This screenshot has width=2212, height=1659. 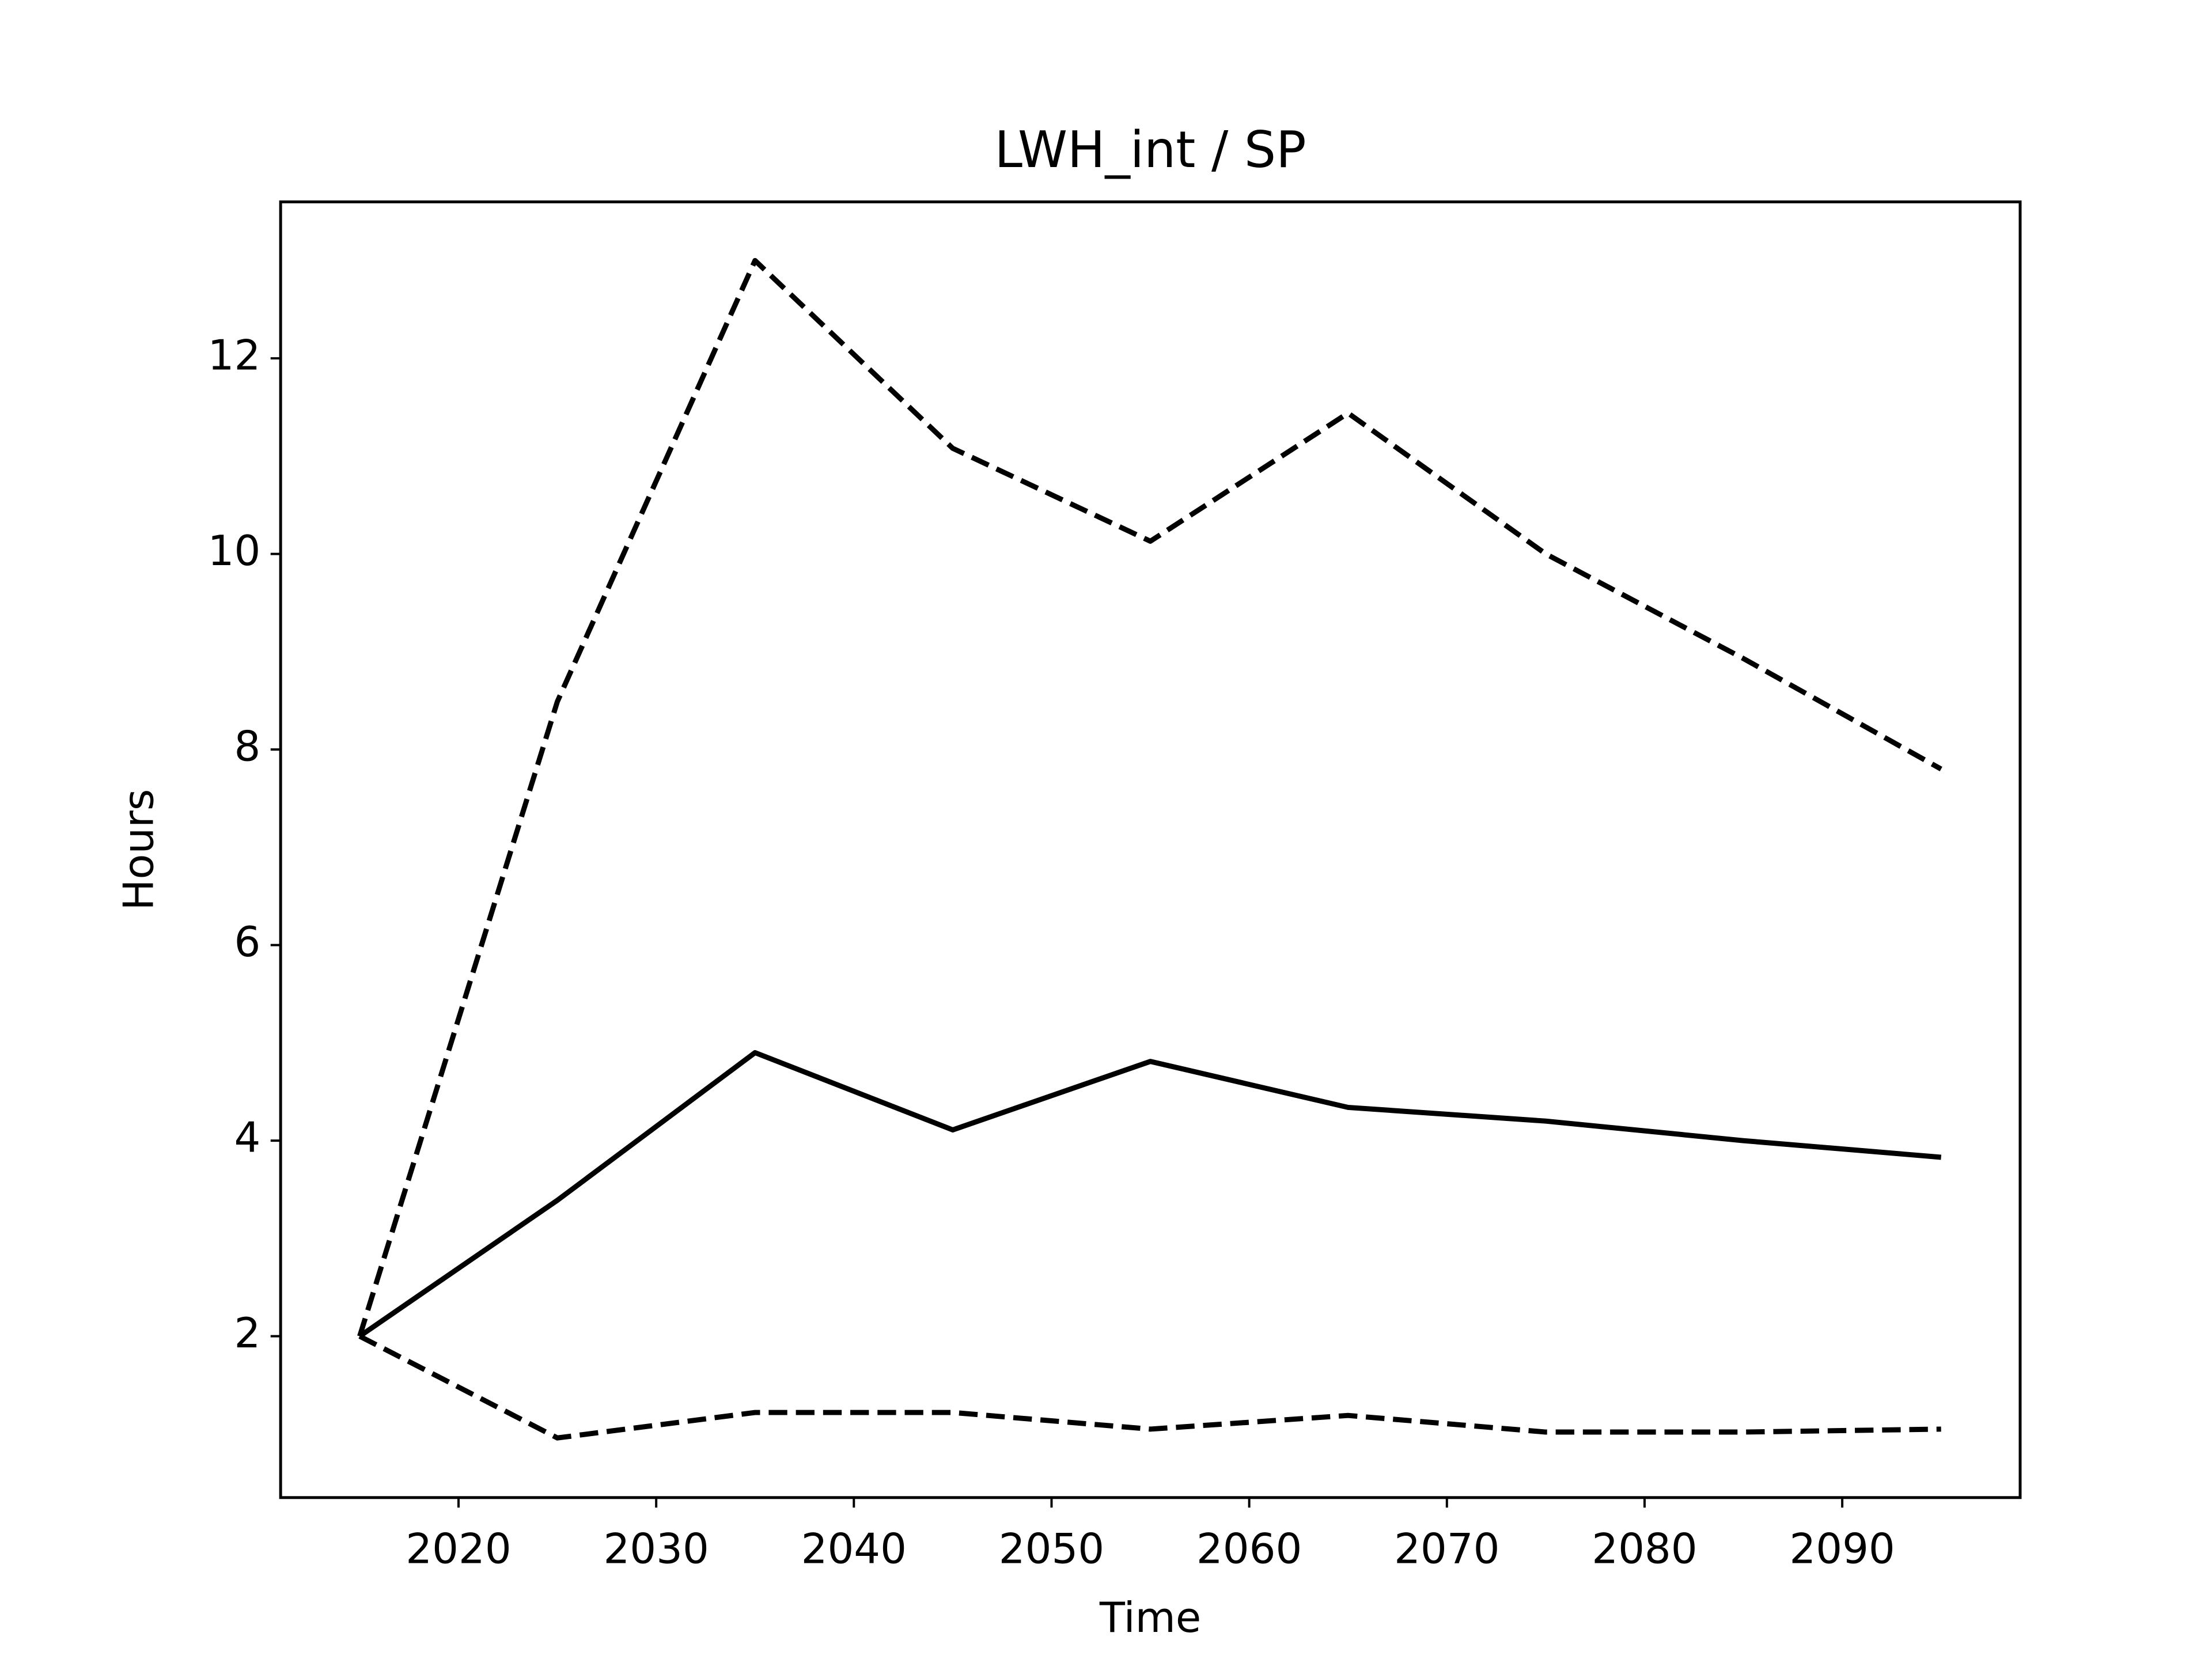 What do you see at coordinates (139, 850) in the screenshot?
I see `y-axis-label: Hours` at bounding box center [139, 850].